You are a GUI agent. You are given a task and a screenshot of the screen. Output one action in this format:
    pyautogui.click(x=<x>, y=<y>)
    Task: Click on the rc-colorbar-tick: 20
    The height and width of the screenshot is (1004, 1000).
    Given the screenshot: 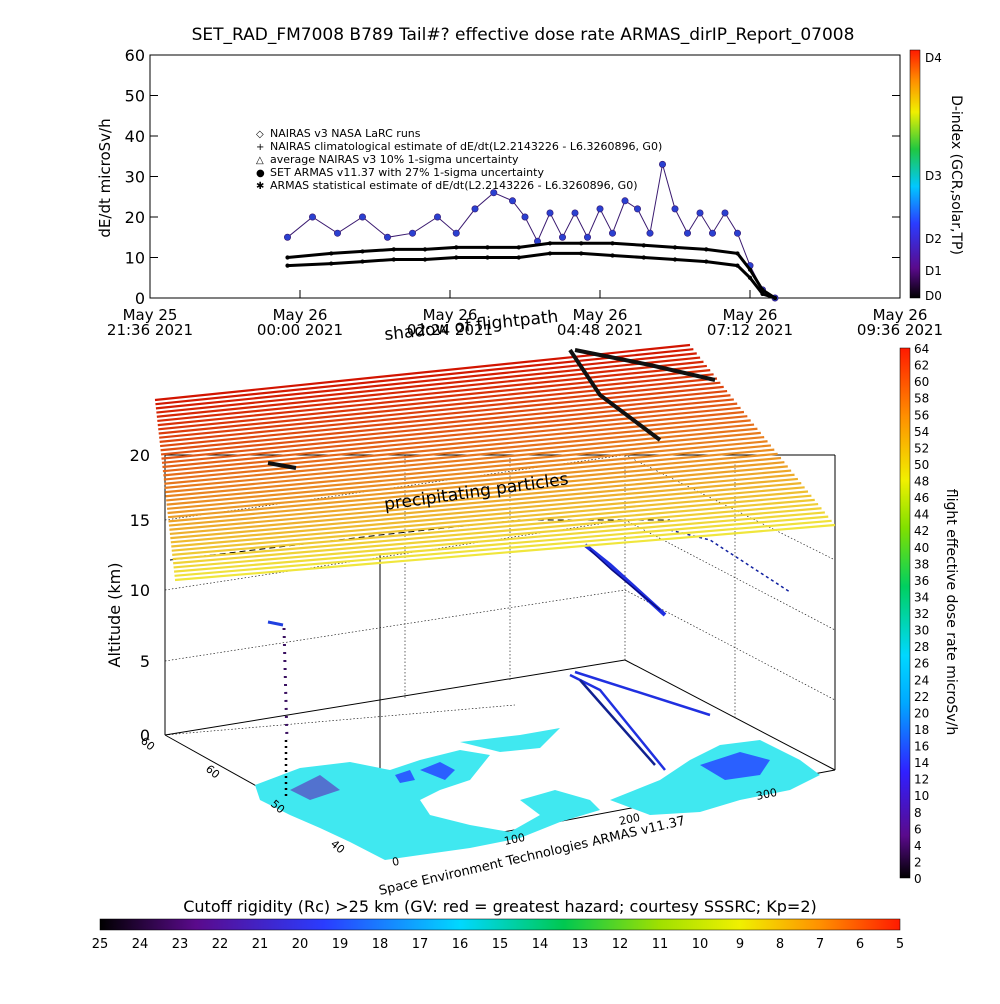 What is the action you would take?
    pyautogui.click(x=300, y=944)
    